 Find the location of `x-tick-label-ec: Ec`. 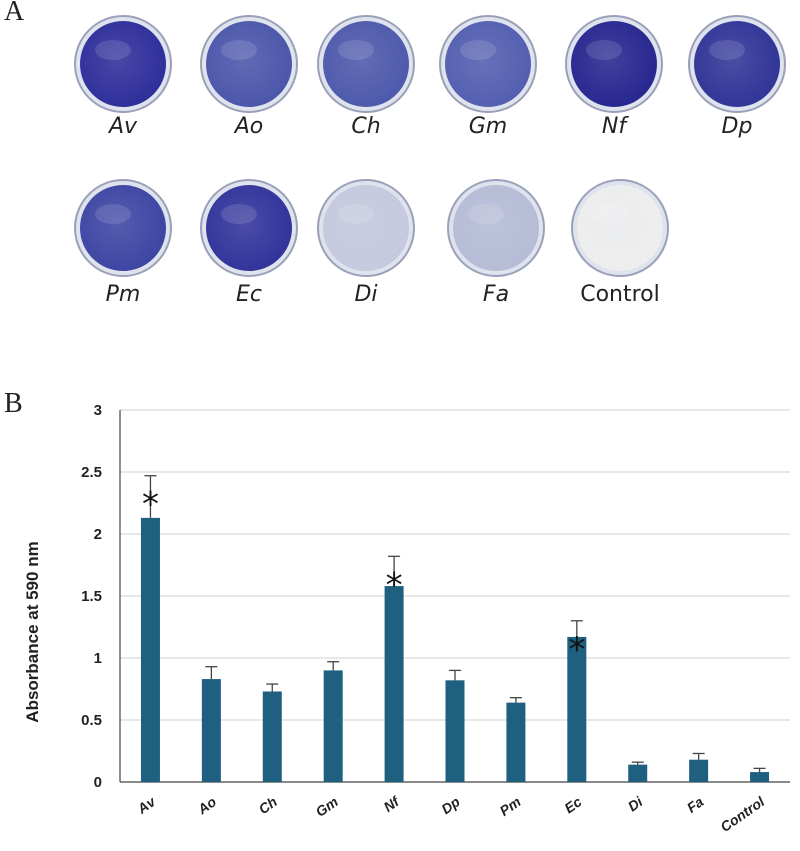

x-tick-label-ec: Ec is located at coordinates (572, 804).